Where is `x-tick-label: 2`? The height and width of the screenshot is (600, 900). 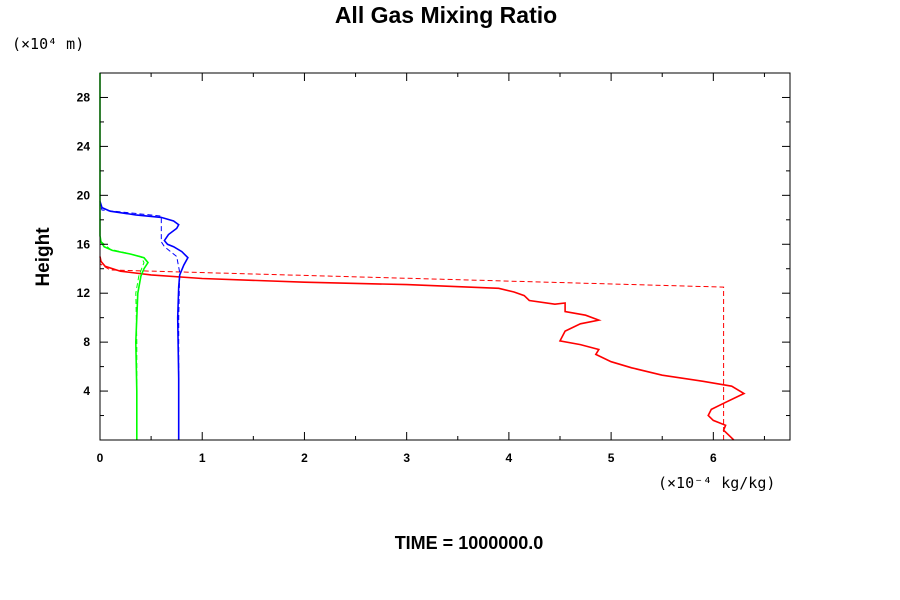 x-tick-label: 2 is located at coordinates (304, 458).